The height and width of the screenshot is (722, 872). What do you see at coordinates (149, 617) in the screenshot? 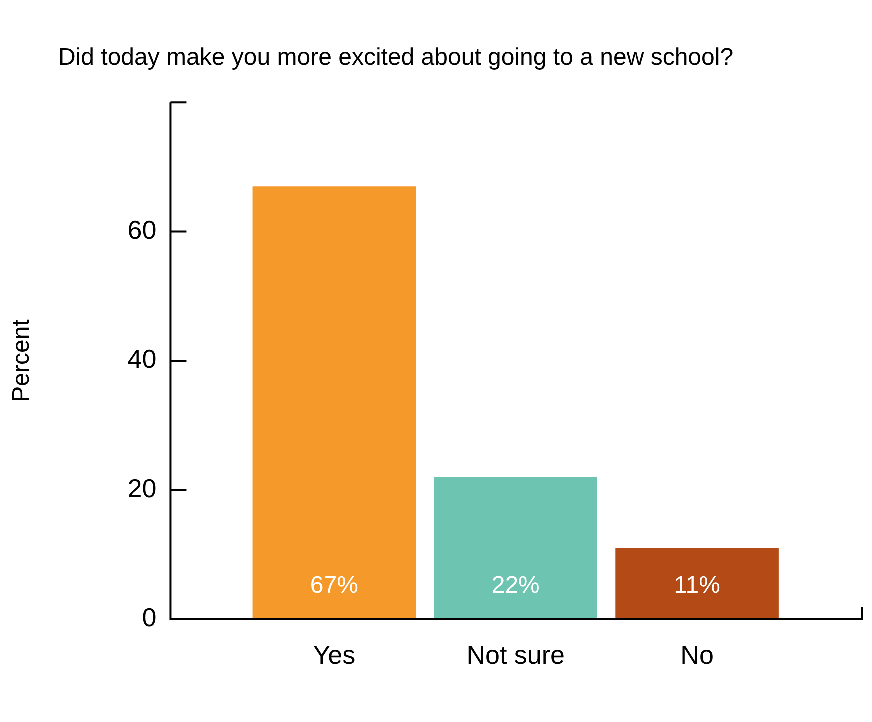
I see `y-tick-label: 0` at bounding box center [149, 617].